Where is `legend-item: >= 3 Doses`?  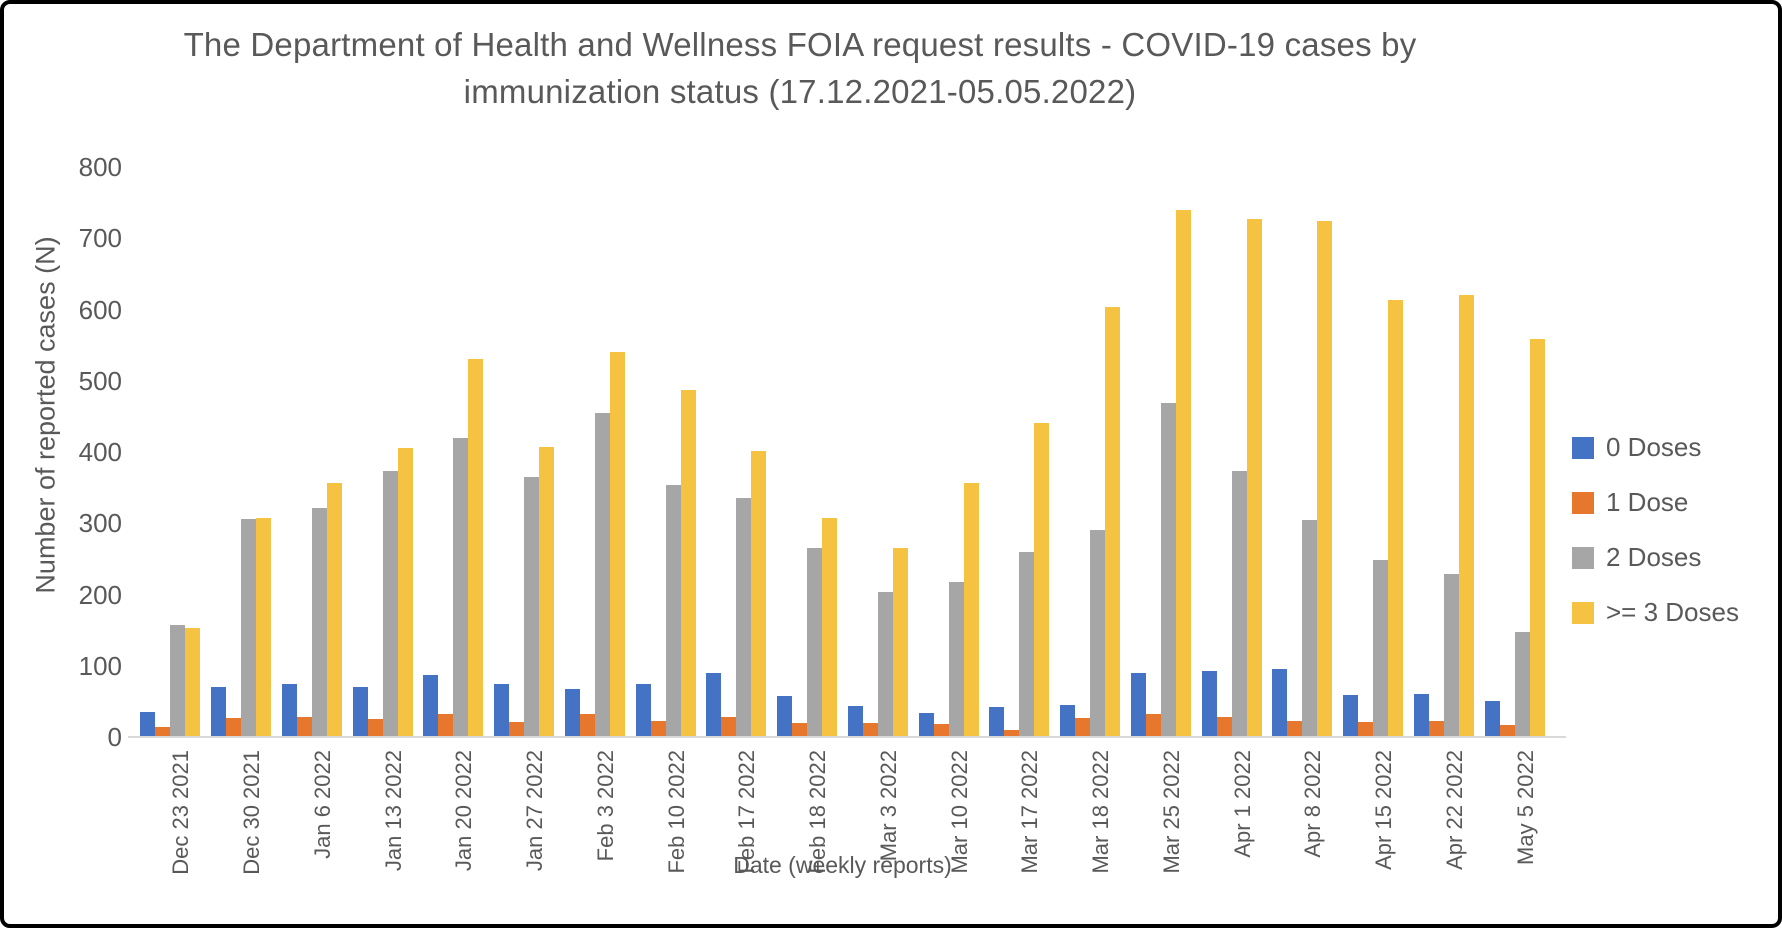
legend-item: >= 3 Doses is located at coordinates (1655, 612).